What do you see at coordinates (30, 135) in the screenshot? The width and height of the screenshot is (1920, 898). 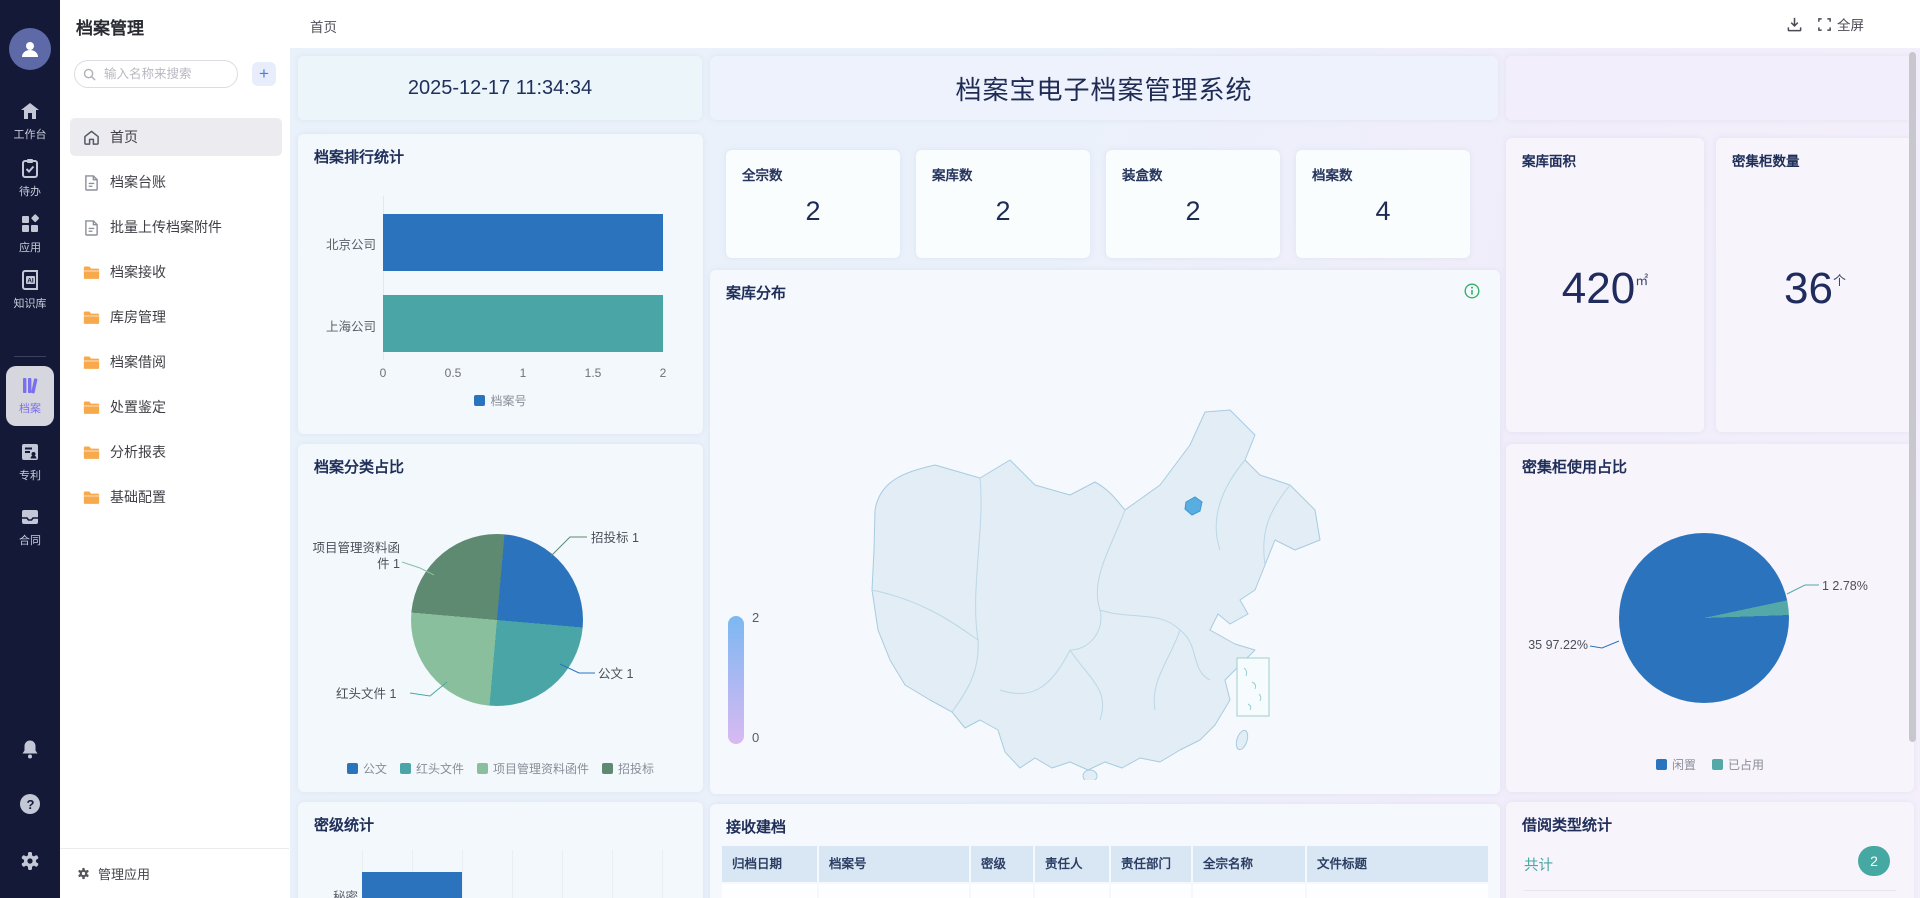 I see `rail-item-label: 工作台` at bounding box center [30, 135].